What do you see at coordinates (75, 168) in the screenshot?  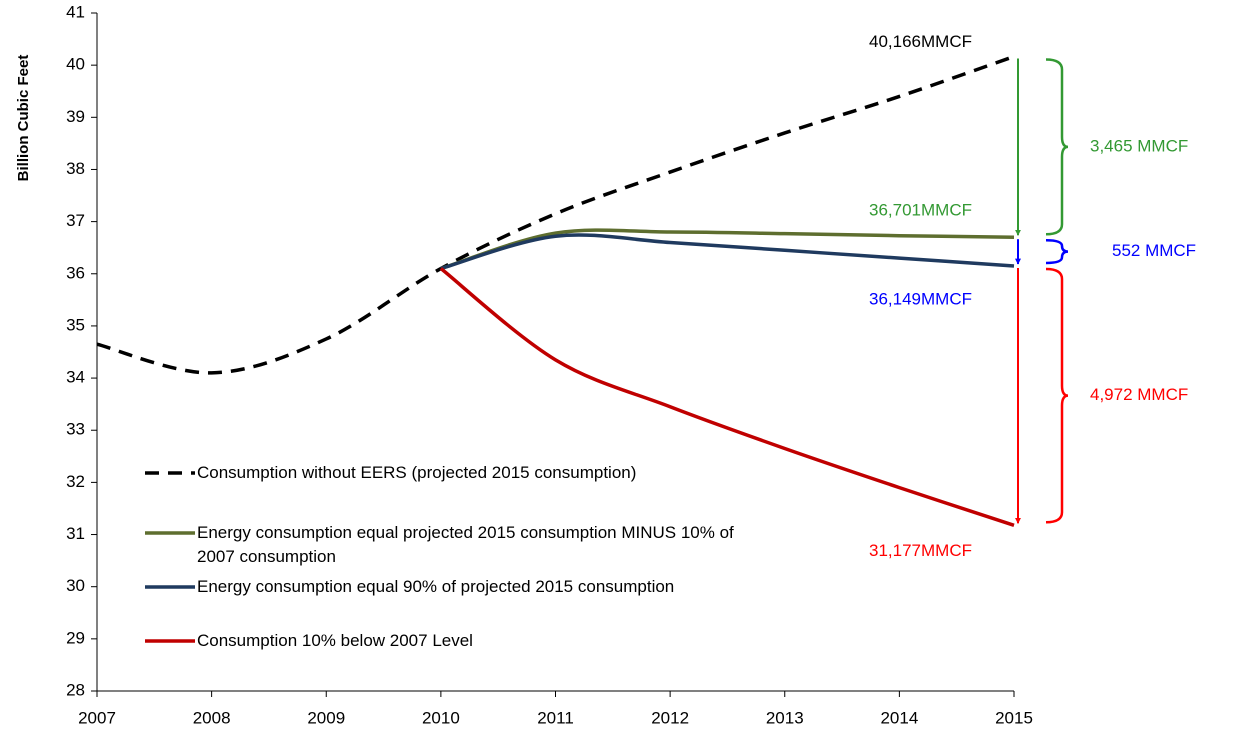 I see `y-tick-label: 38` at bounding box center [75, 168].